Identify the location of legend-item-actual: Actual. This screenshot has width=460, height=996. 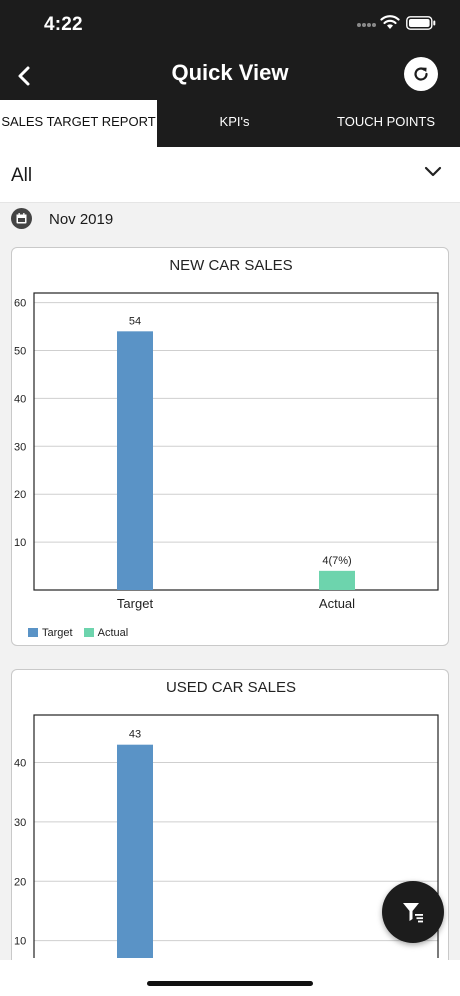
(106, 633).